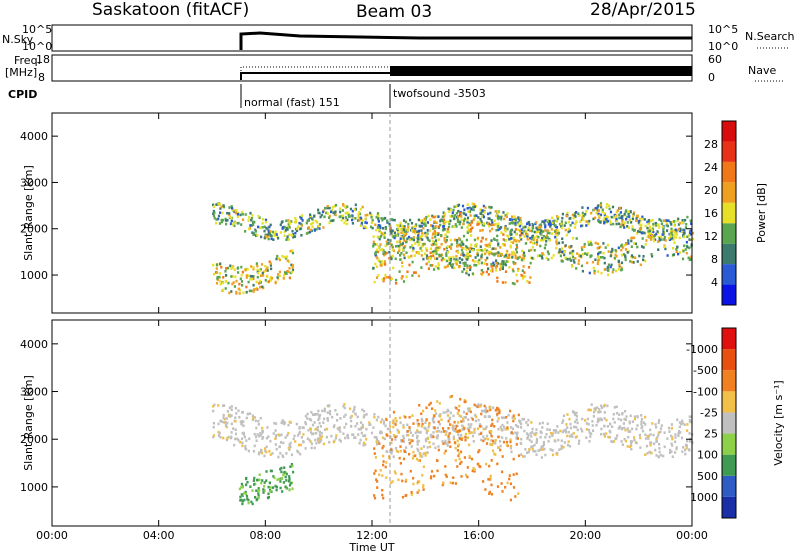 This screenshot has width=800, height=554. I want to click on power-colorbar-label: Power [dB], so click(761, 213).